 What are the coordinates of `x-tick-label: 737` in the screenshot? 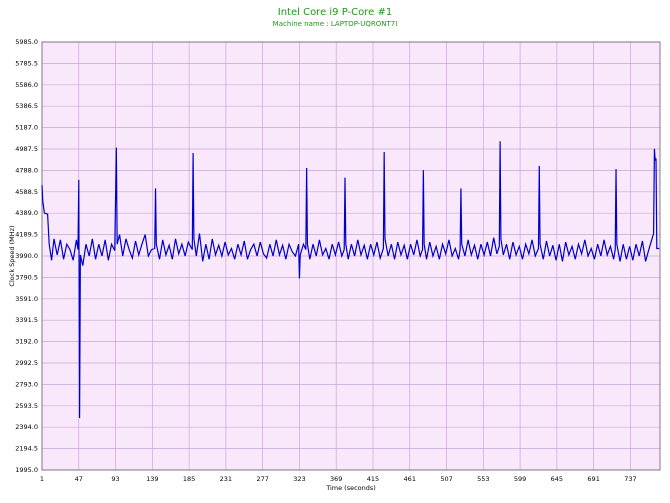 It's located at (630, 479).